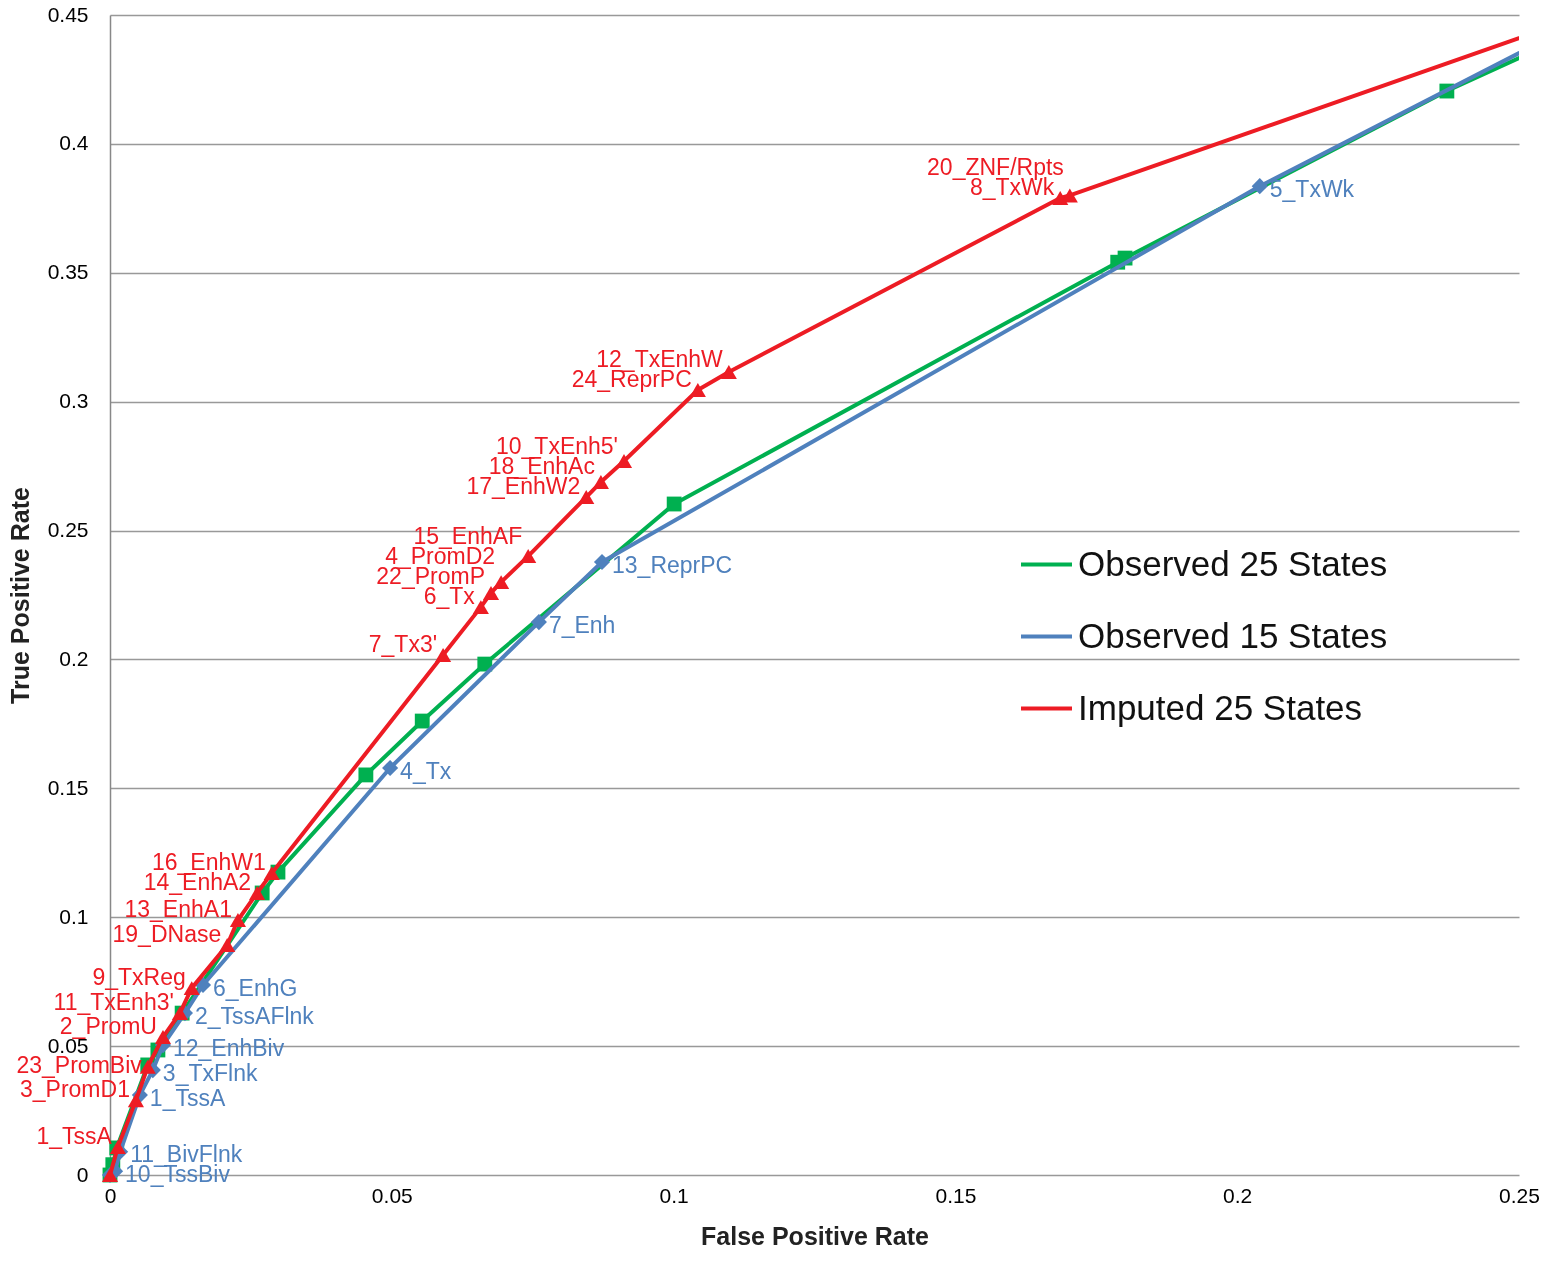 The width and height of the screenshot is (1546, 1268). I want to click on y-tick-label: 0.35, so click(68, 272).